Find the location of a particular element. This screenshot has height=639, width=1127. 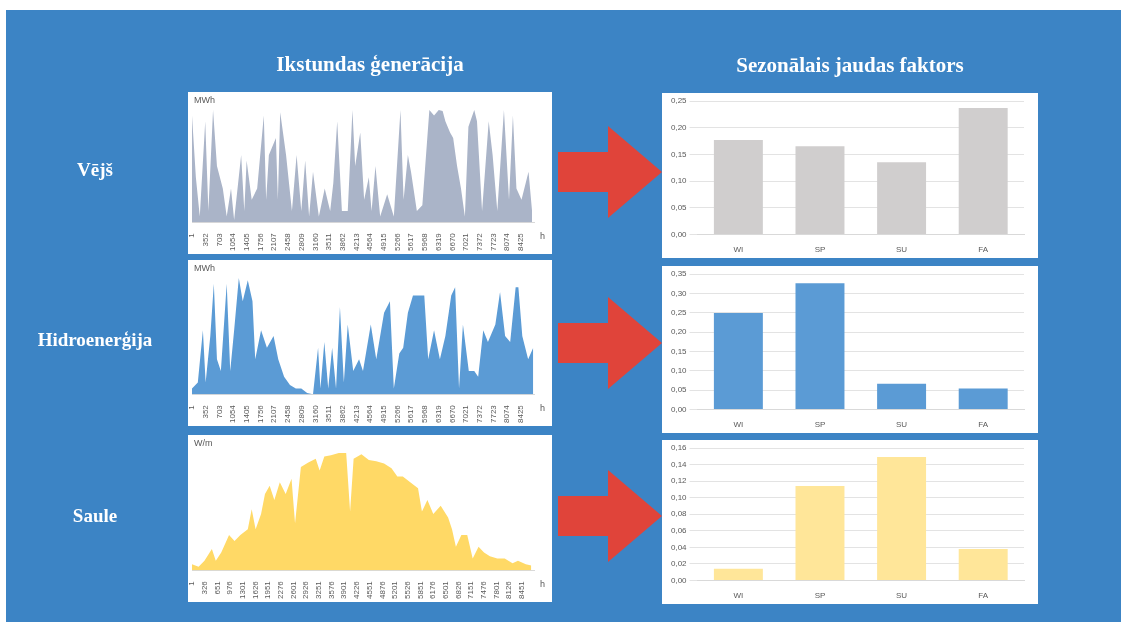

x-tick-label: 1756 is located at coordinates (260, 241).